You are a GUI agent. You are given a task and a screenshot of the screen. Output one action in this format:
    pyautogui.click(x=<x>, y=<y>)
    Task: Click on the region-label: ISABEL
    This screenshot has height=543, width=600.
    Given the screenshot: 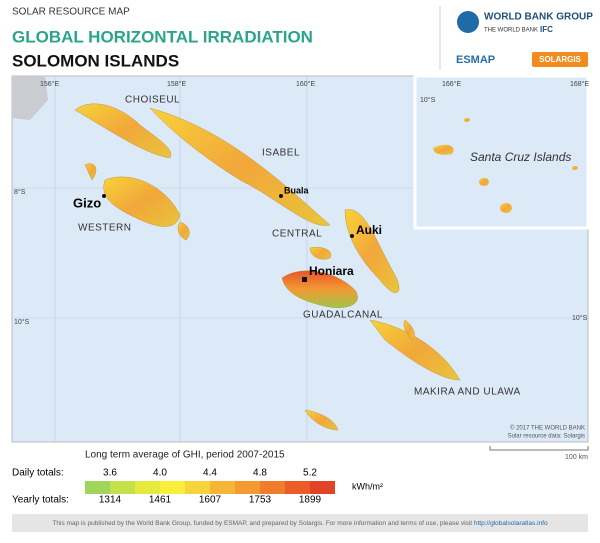 What is the action you would take?
    pyautogui.click(x=281, y=153)
    